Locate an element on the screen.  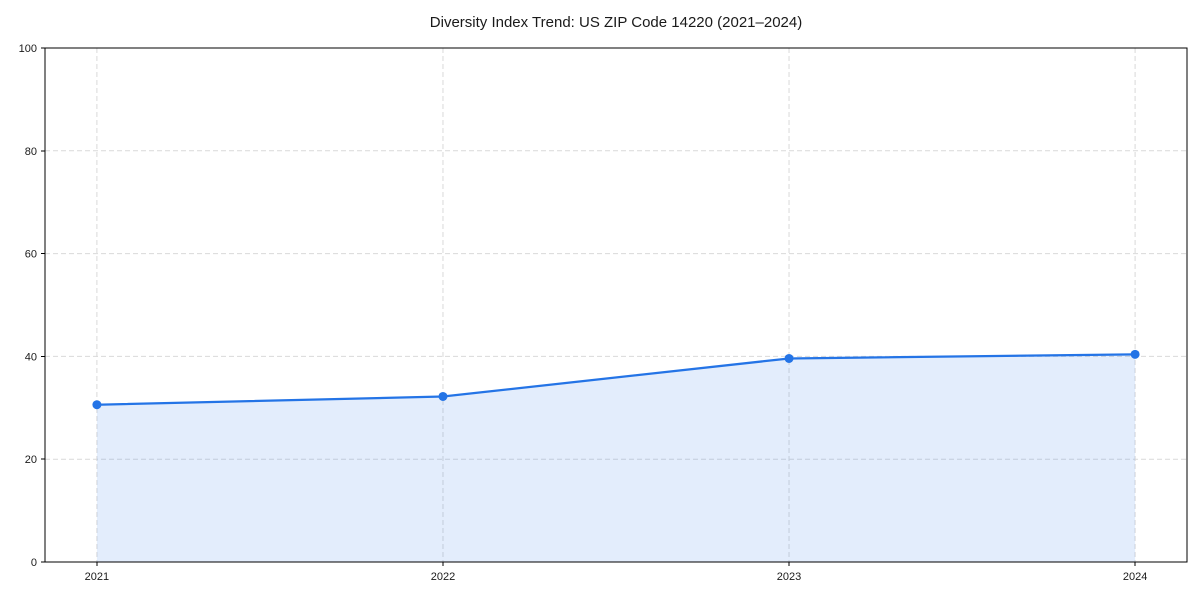
trend-line is located at coordinates (616, 379).